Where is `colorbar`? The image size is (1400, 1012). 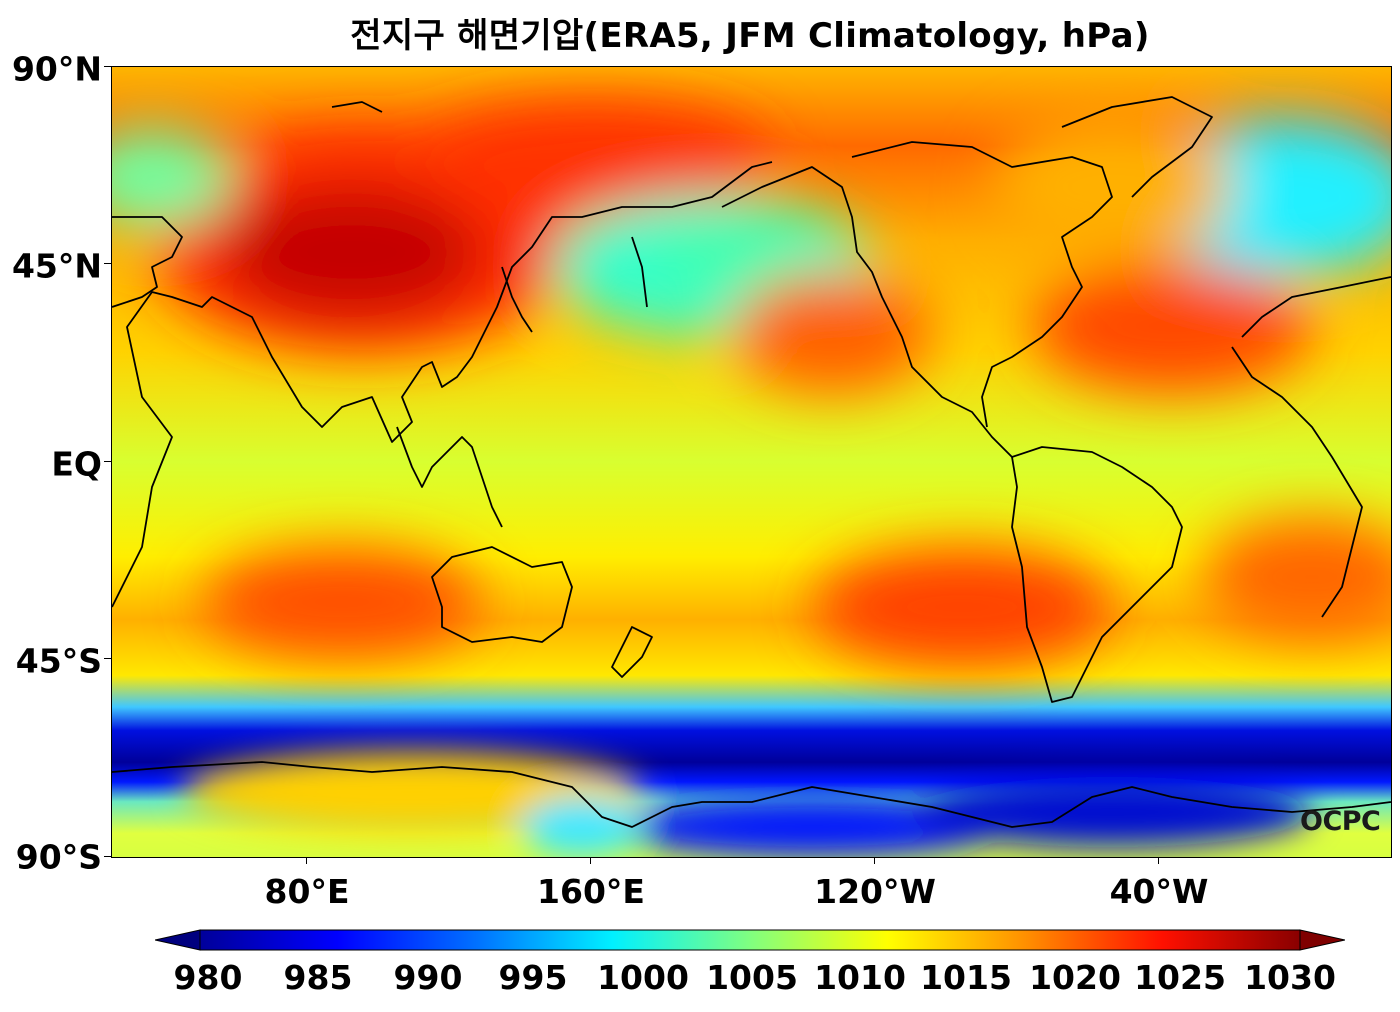 colorbar is located at coordinates (750, 940).